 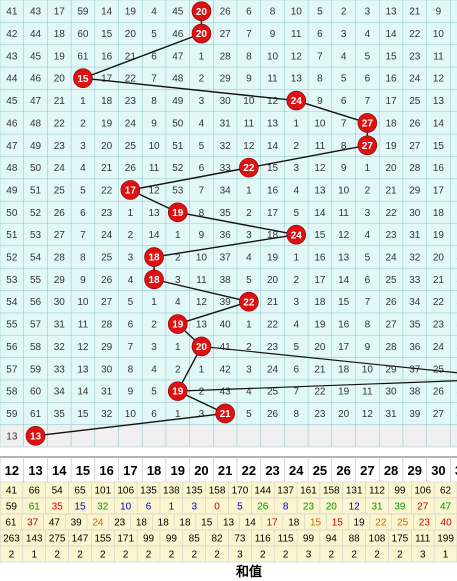 What do you see at coordinates (36, 369) in the screenshot?
I see `grid-cell: 59` at bounding box center [36, 369].